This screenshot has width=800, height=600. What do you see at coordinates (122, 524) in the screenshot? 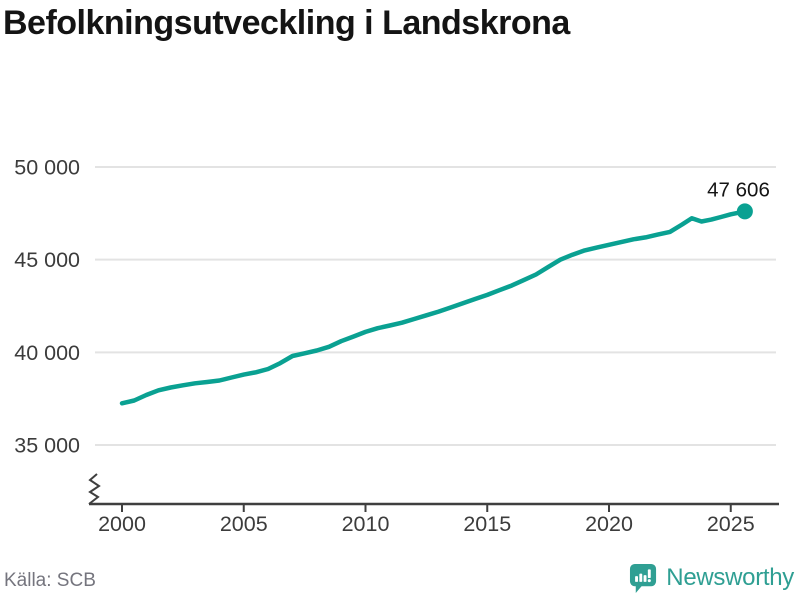
I see `x-axis-tick-label: 2000` at bounding box center [122, 524].